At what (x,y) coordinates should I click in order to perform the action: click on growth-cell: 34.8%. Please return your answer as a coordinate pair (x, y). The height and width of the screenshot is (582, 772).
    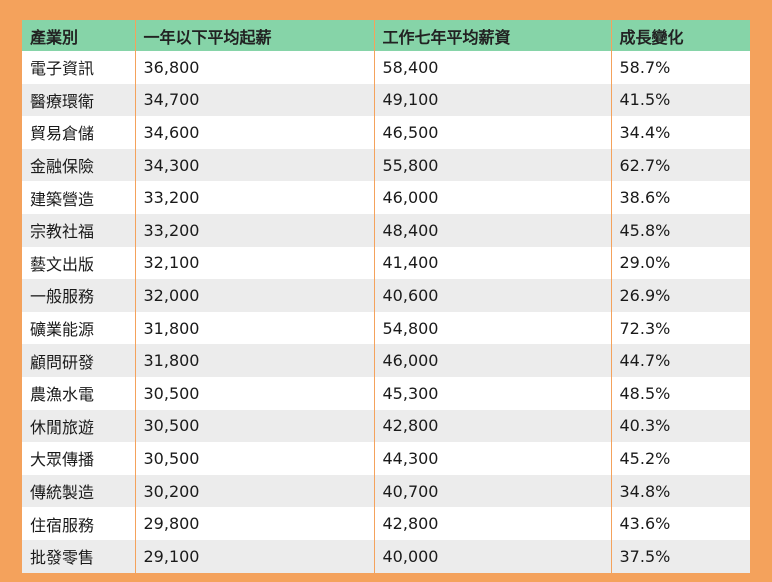
    Looking at the image, I should click on (680, 491).